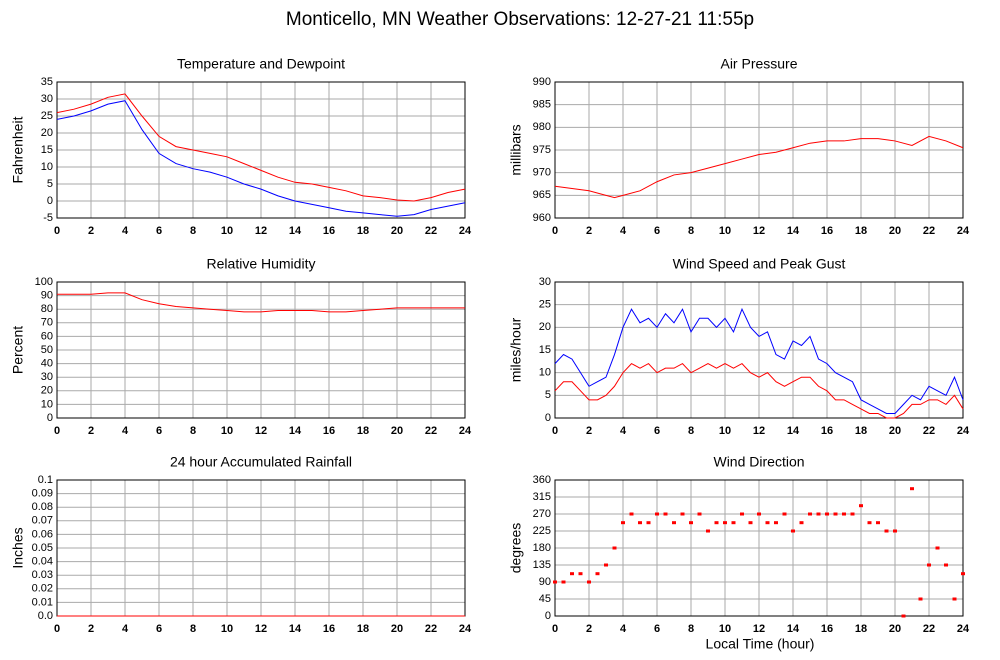  Describe the element at coordinates (542, 218) in the screenshot. I see `y-tick-label: 960` at that location.